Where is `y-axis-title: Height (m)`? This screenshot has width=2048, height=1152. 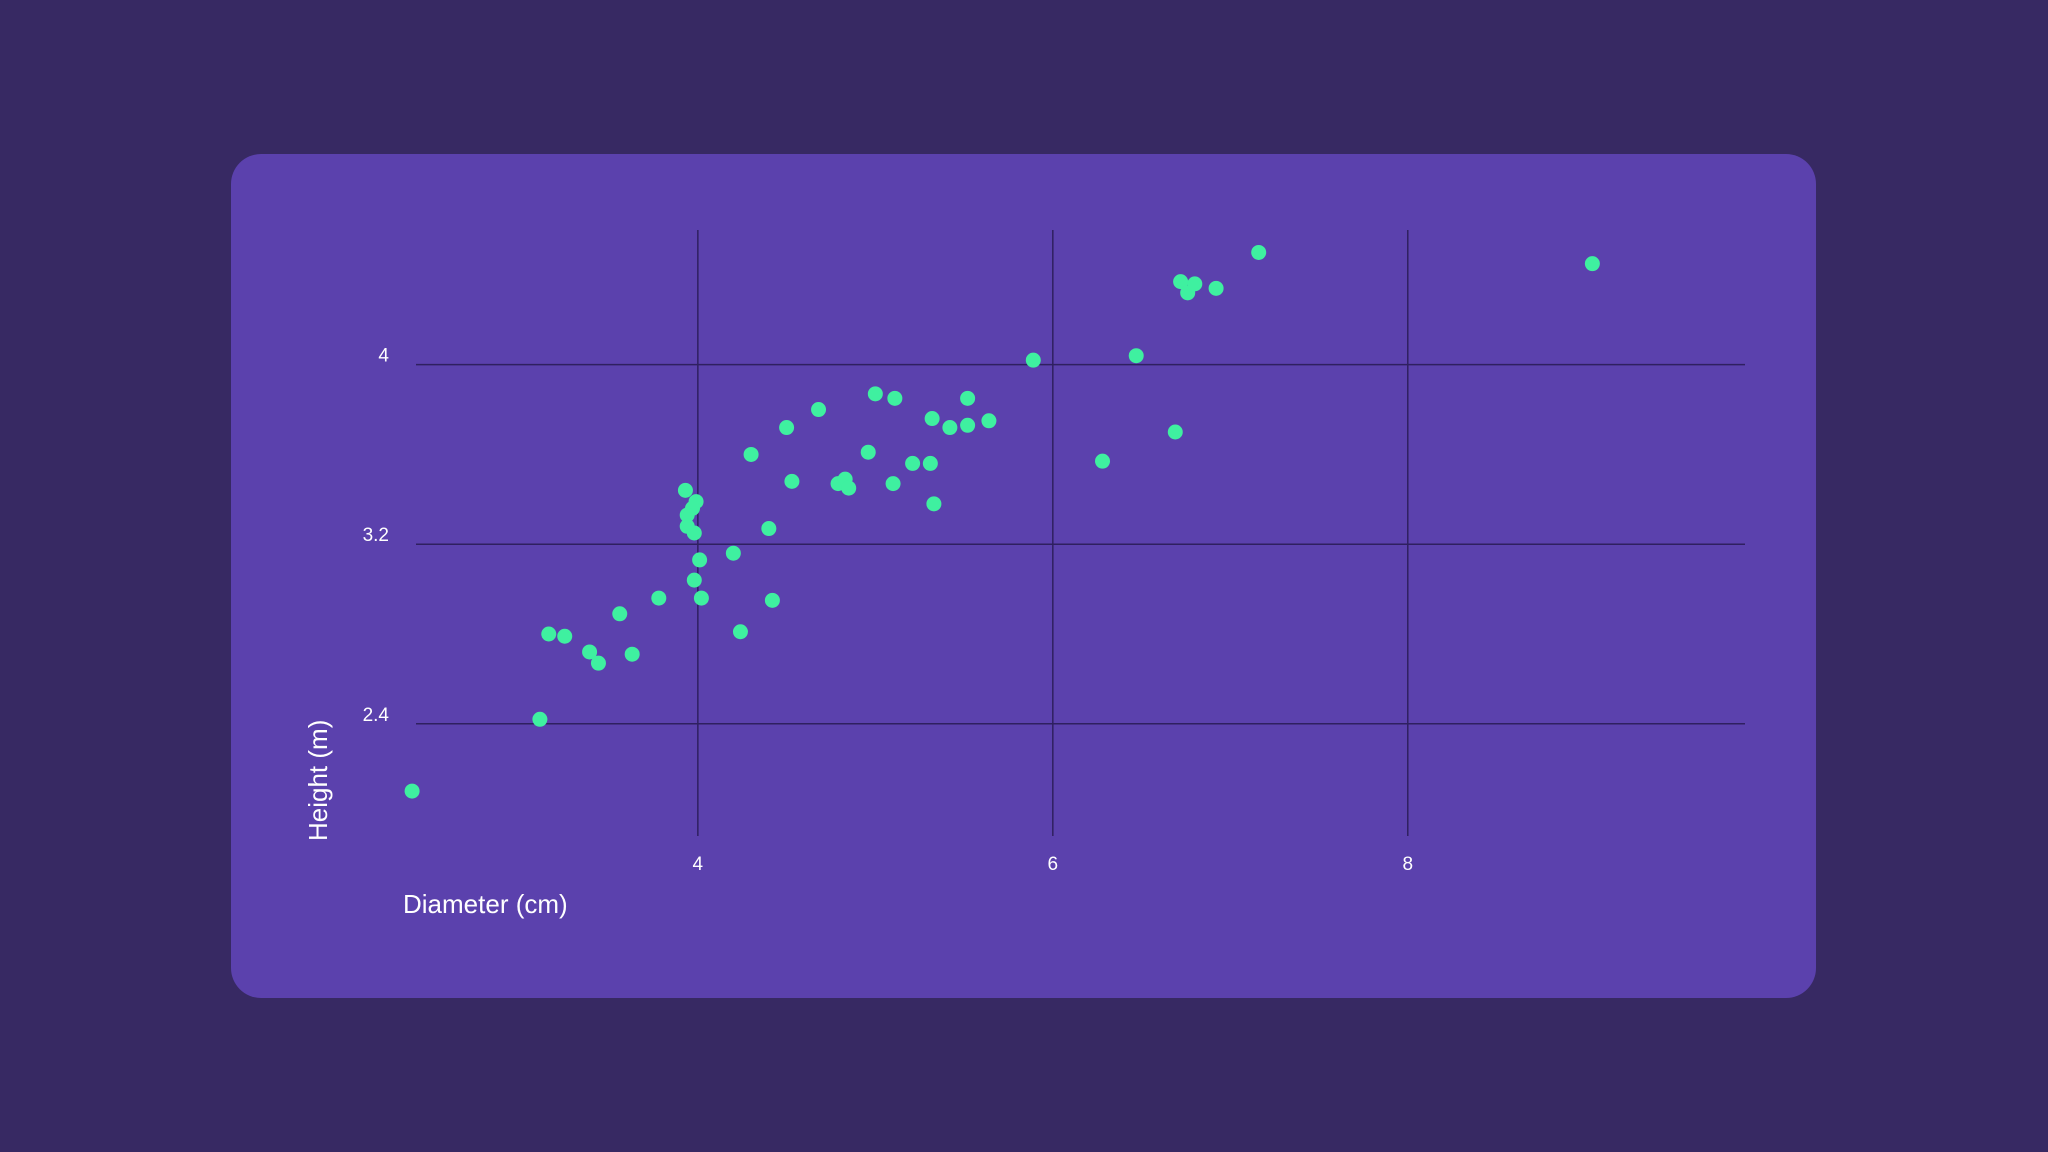
y-axis-title: Height (m) is located at coordinates (318, 780).